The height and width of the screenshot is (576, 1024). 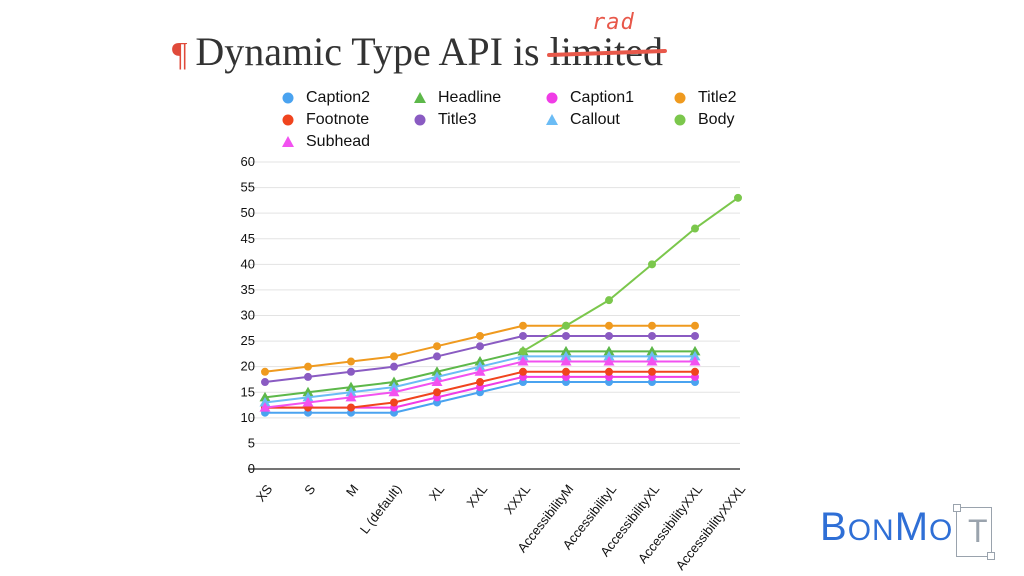 I want to click on legend-item-caption1: Caption1, so click(x=589, y=98).